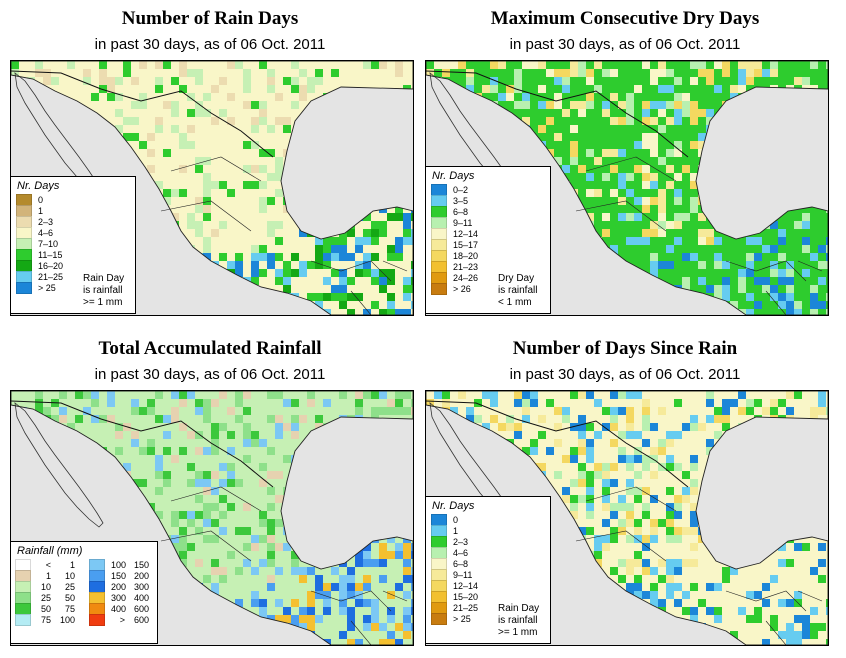  Describe the element at coordinates (625, 18) in the screenshot. I see `panel-title: Maximum Consecutive Dry Days` at that location.